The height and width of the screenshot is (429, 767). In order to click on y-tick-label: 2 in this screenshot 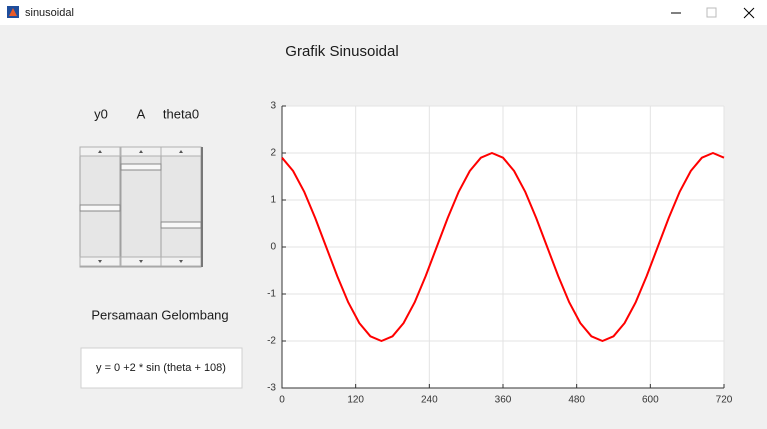, I will do `click(273, 153)`.